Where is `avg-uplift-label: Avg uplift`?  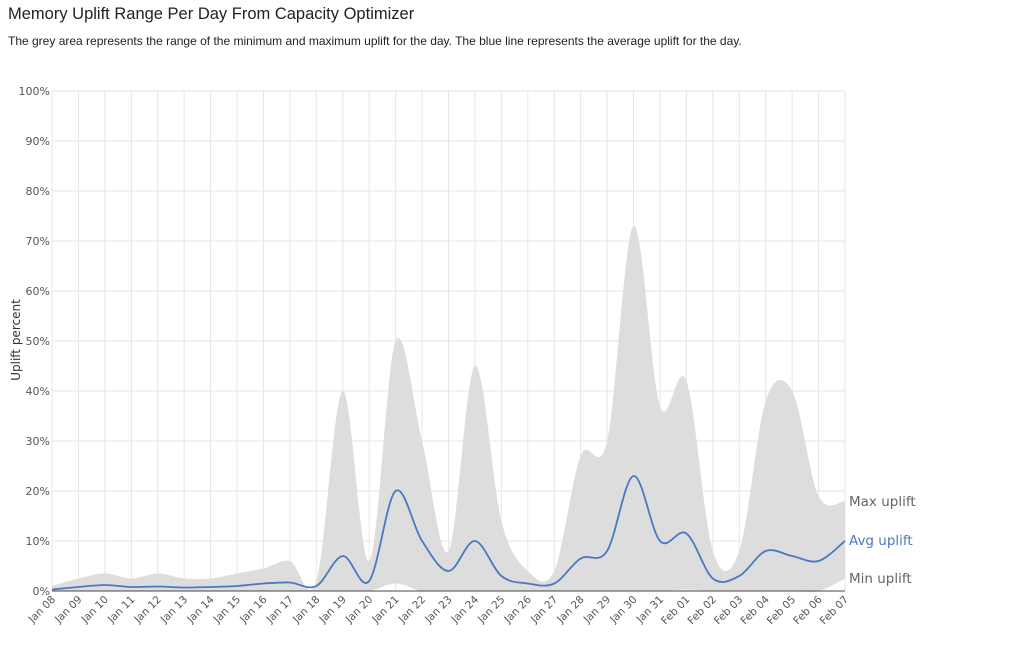
avg-uplift-label: Avg uplift is located at coordinates (881, 541).